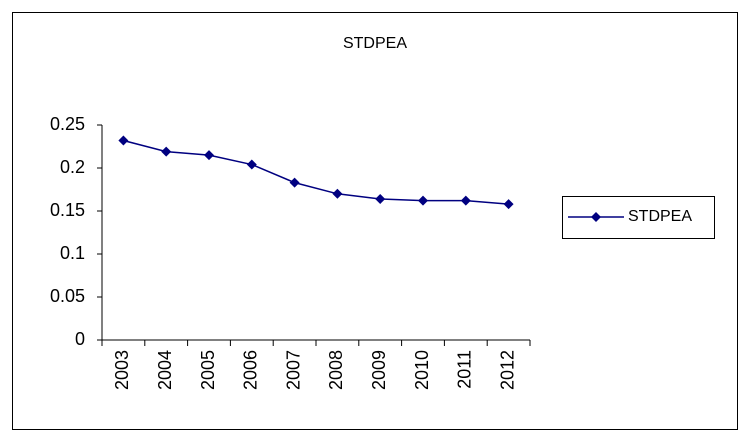 The width and height of the screenshot is (750, 441). Describe the element at coordinates (72, 167) in the screenshot. I see `y-tick-label: 0.2` at that location.